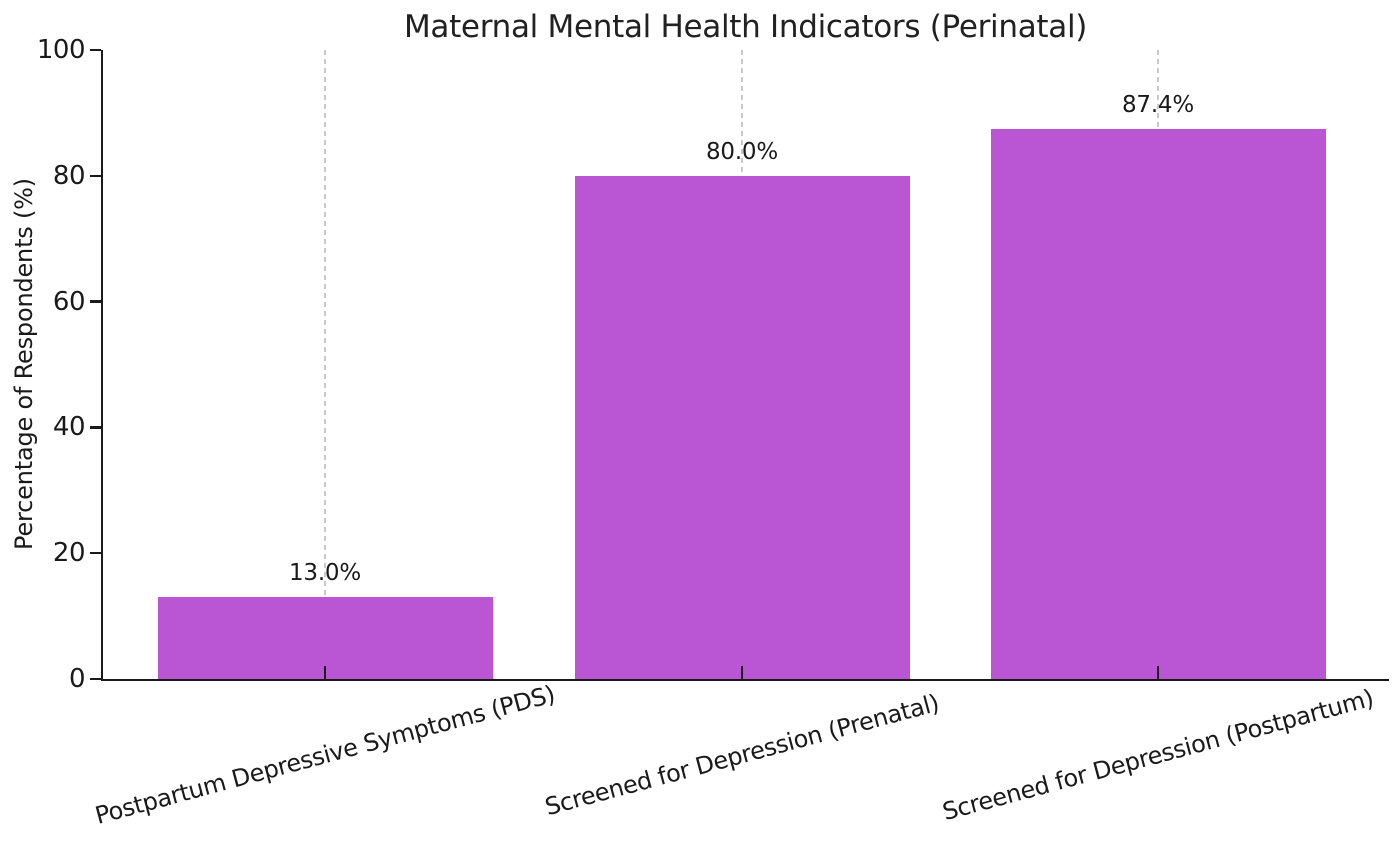 This screenshot has height=852, width=1400. Describe the element at coordinates (69, 553) in the screenshot. I see `y-tick-label: 20` at that location.